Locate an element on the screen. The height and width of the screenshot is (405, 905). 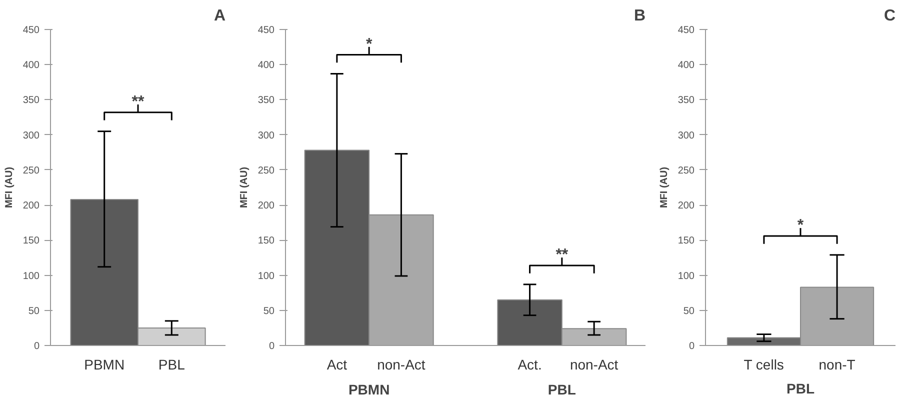
chart-title: A is located at coordinates (220, 16).